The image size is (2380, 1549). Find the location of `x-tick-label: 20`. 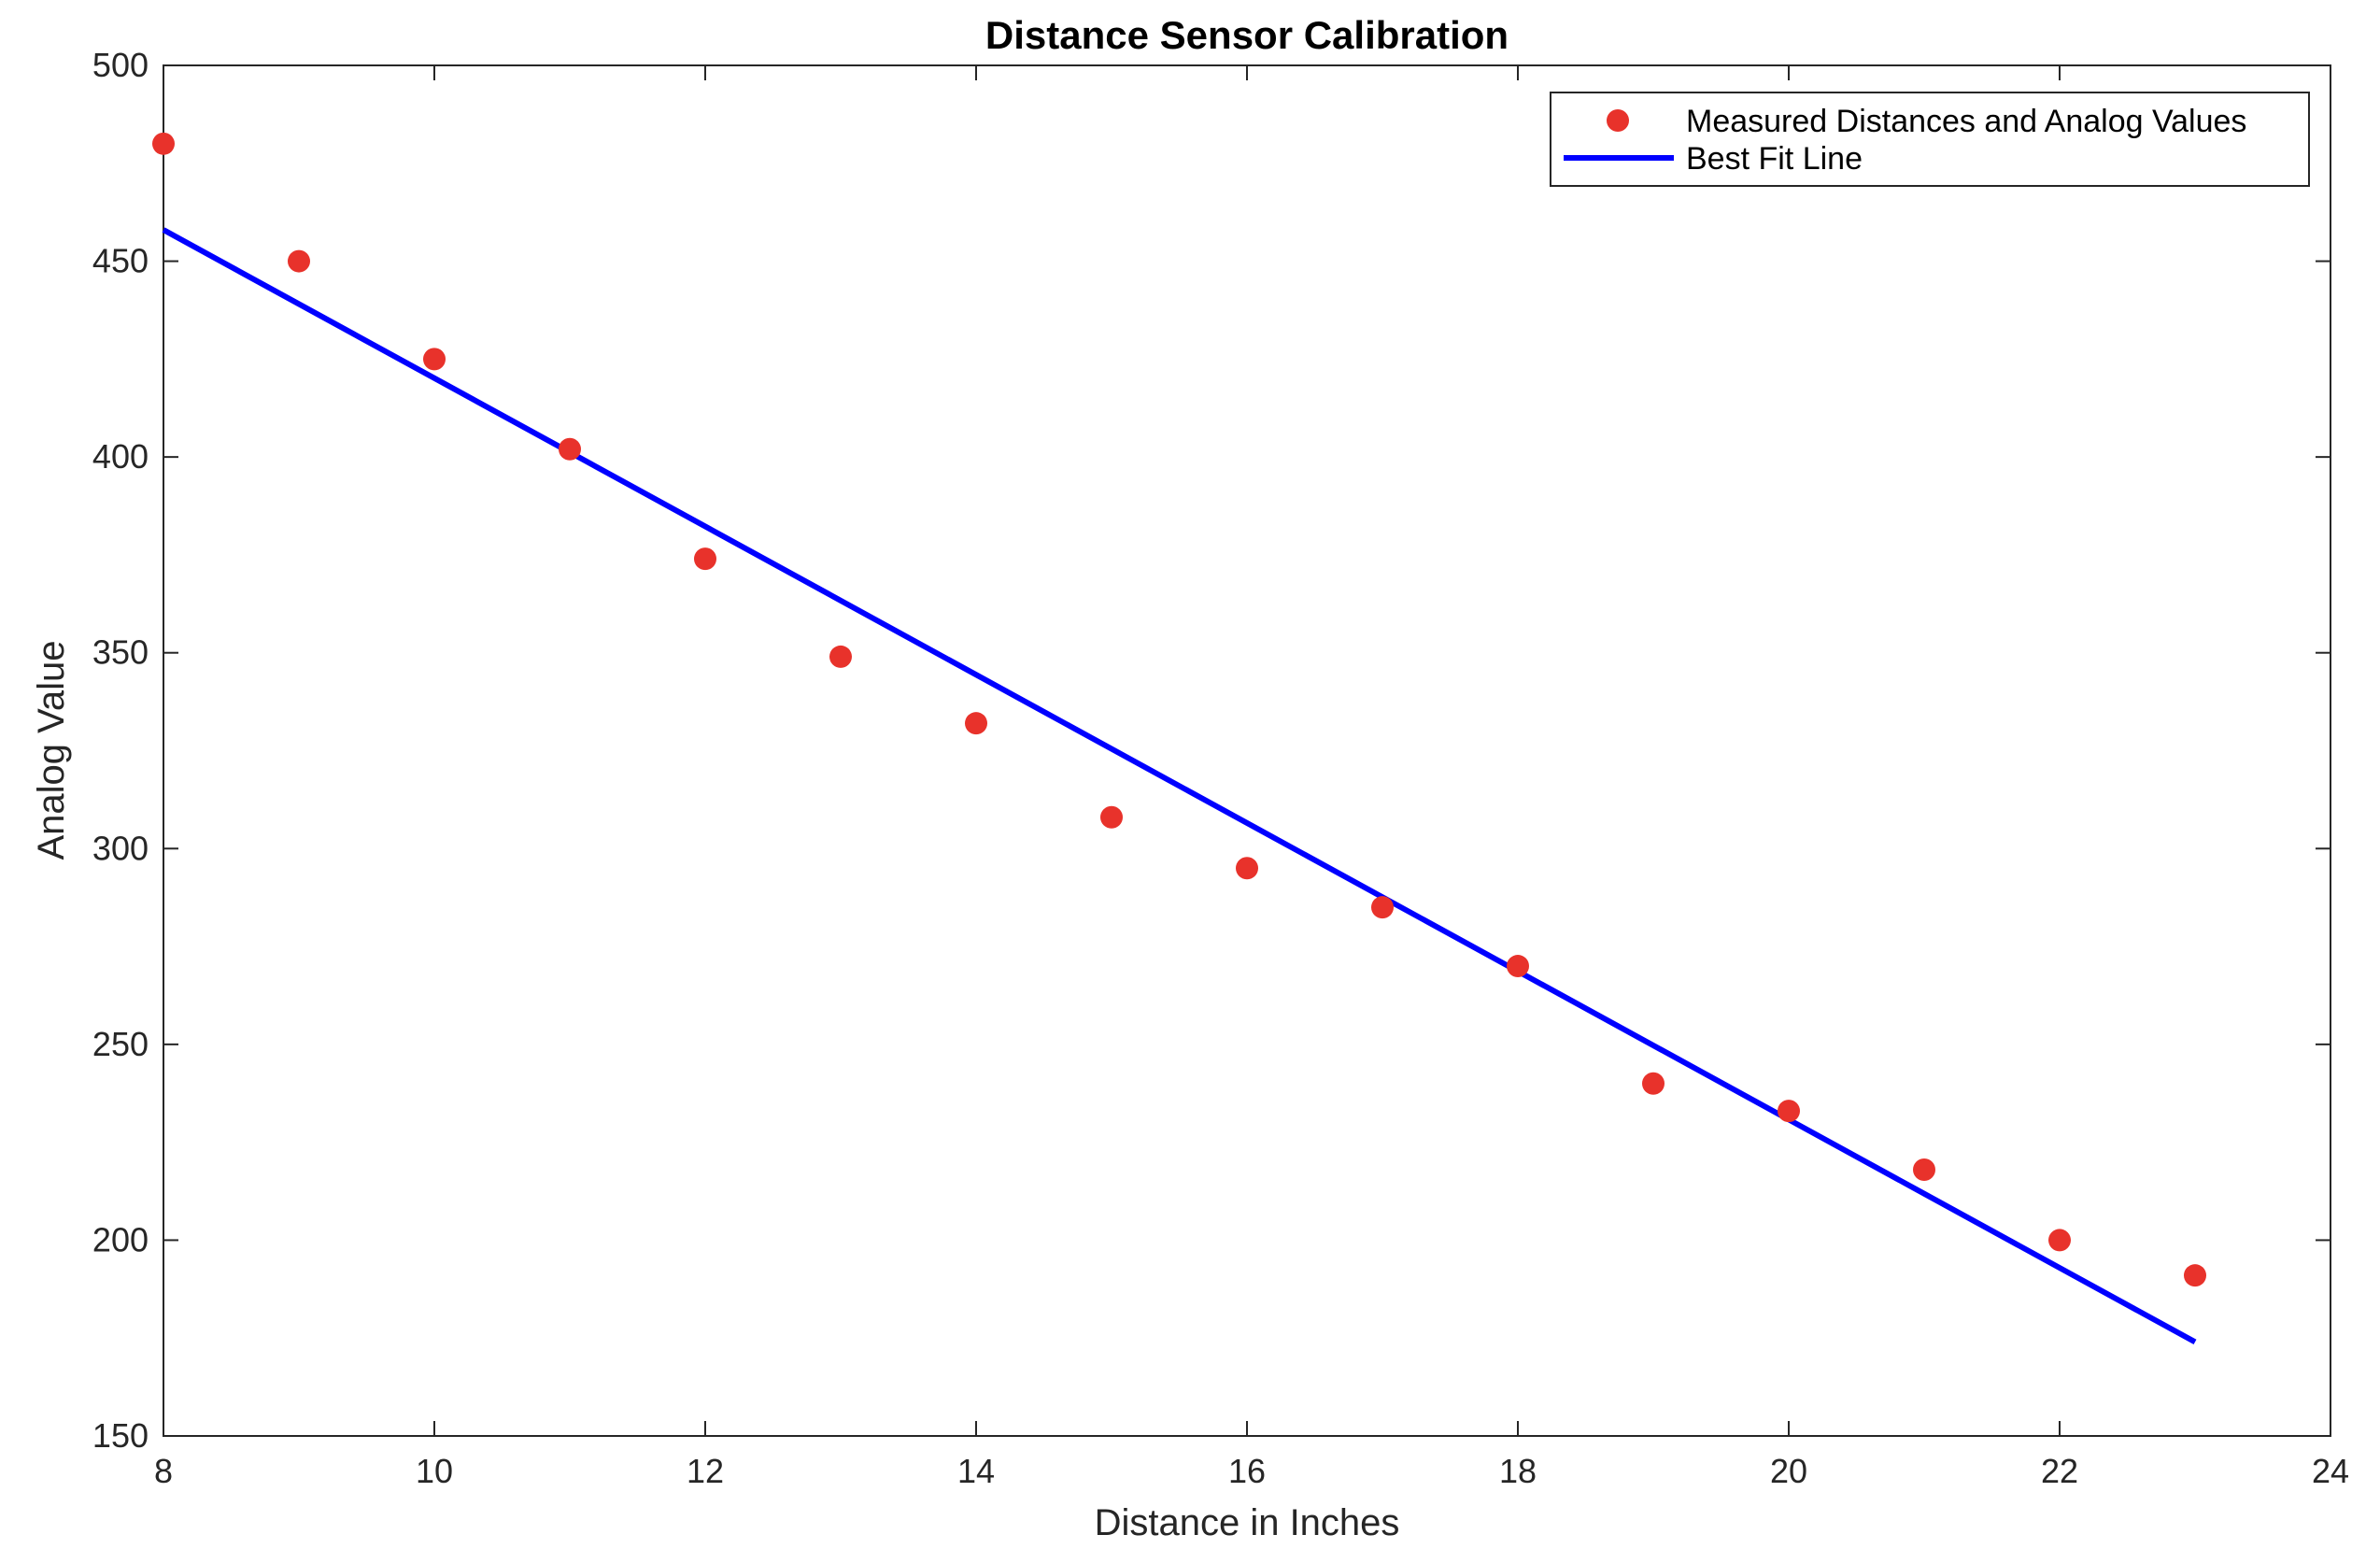

x-tick-label: 20 is located at coordinates (1788, 1471).